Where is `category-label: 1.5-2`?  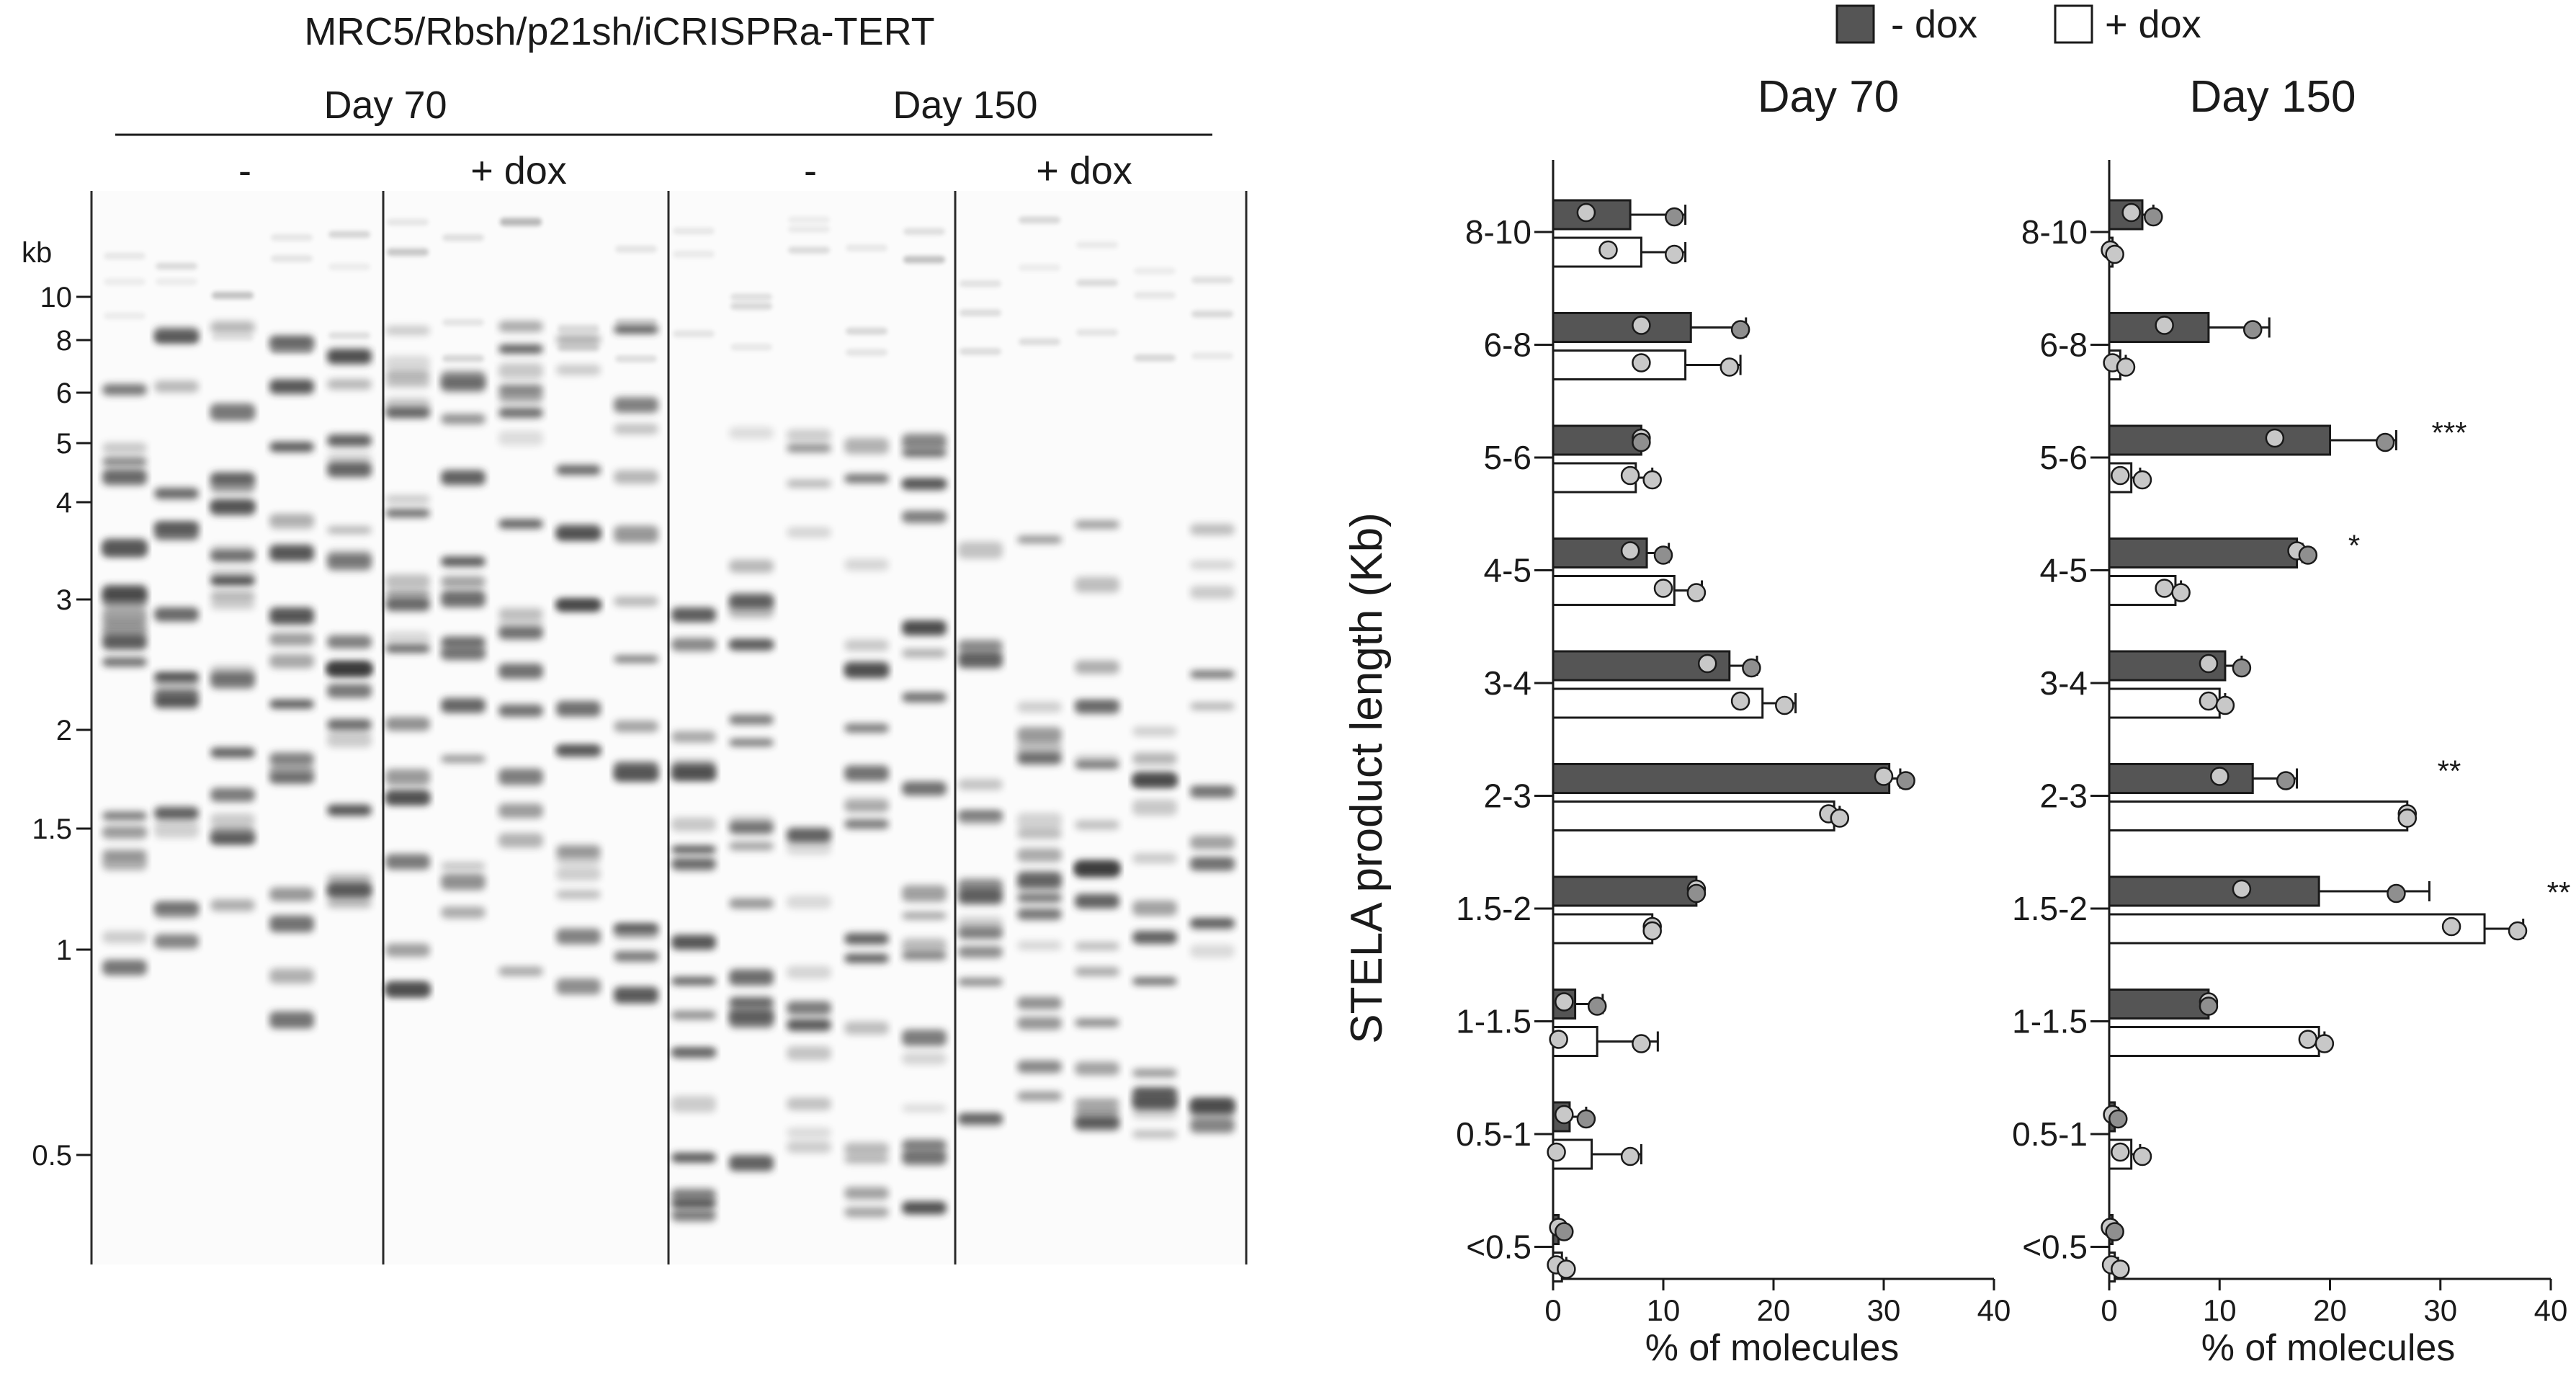
category-label: 1.5-2 is located at coordinates (2050, 908).